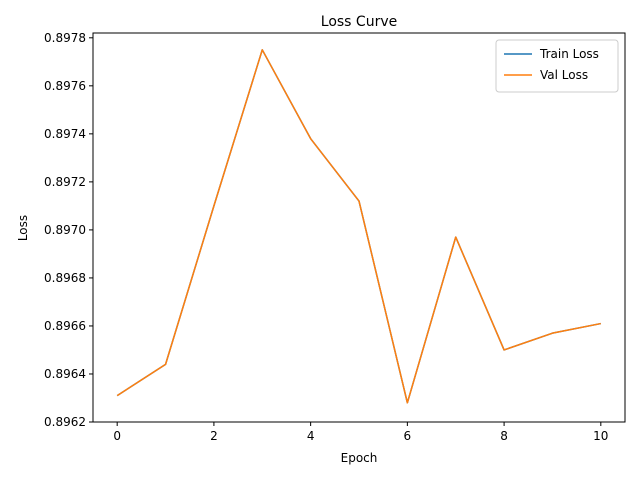  Describe the element at coordinates (117, 436) in the screenshot. I see `x-tick-label: 0` at that location.